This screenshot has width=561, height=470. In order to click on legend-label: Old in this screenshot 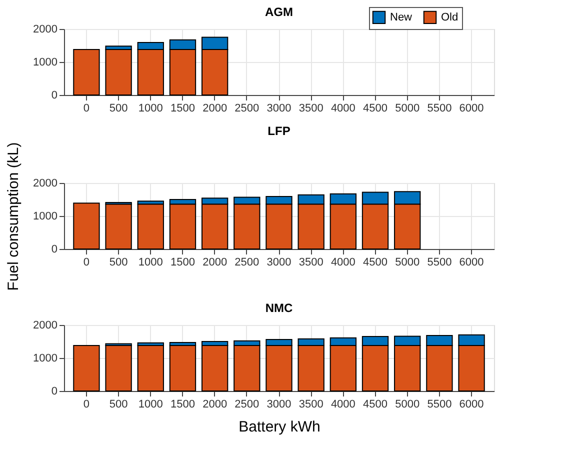, I will do `click(449, 17)`.